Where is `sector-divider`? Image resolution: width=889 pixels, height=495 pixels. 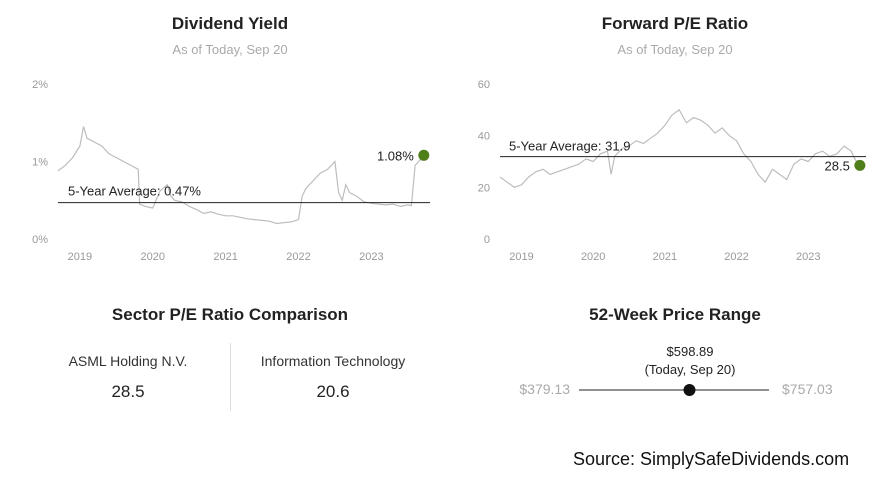 sector-divider is located at coordinates (230, 377).